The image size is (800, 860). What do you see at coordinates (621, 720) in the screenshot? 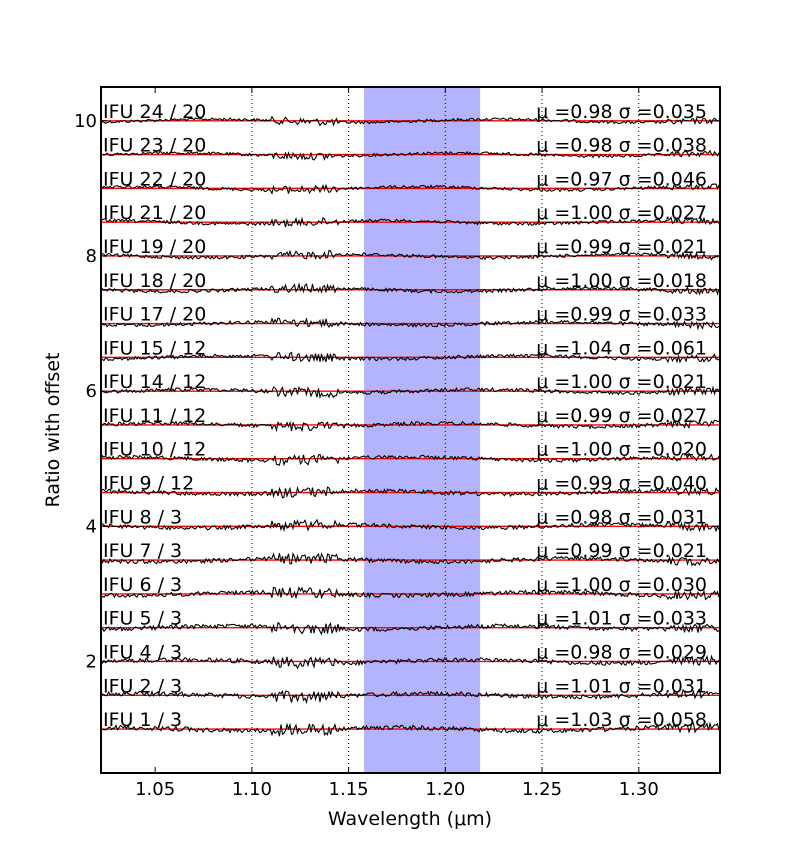
I see `series-stat-label: μ =1.03 σ =0.058` at bounding box center [621, 720].